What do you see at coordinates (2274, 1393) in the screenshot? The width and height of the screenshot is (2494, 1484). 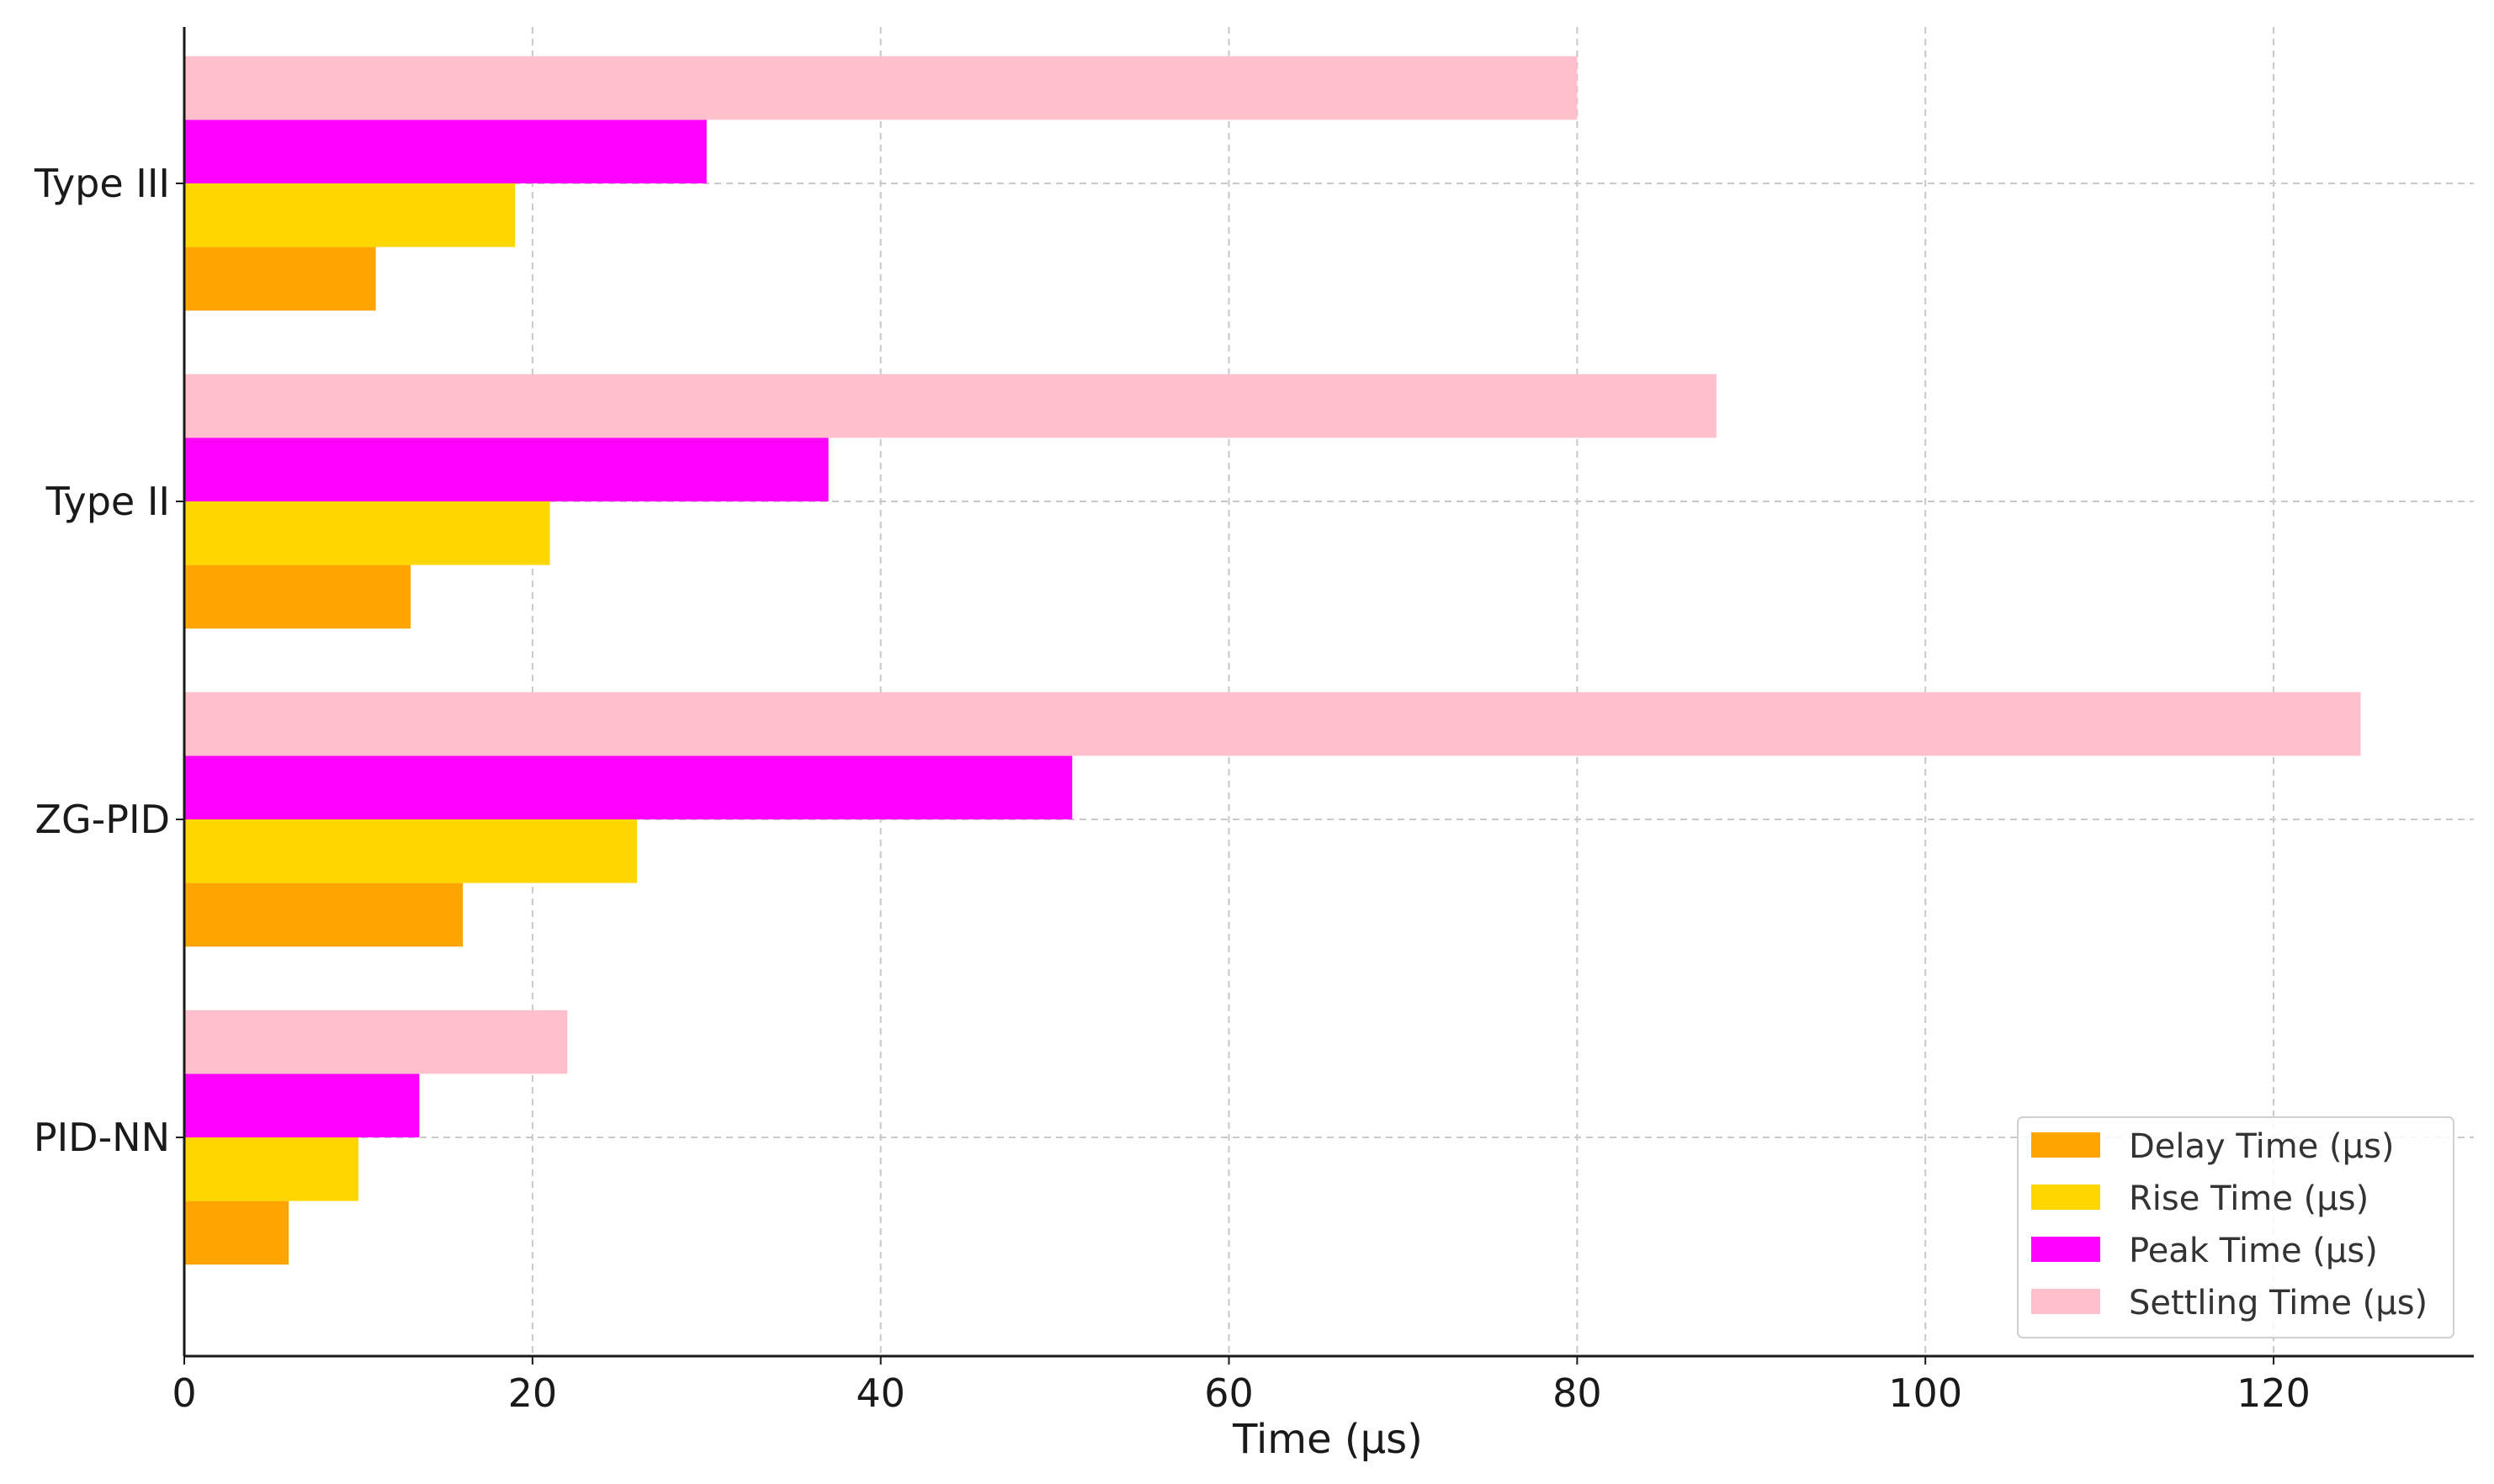 I see `x-tick-label: 120` at bounding box center [2274, 1393].